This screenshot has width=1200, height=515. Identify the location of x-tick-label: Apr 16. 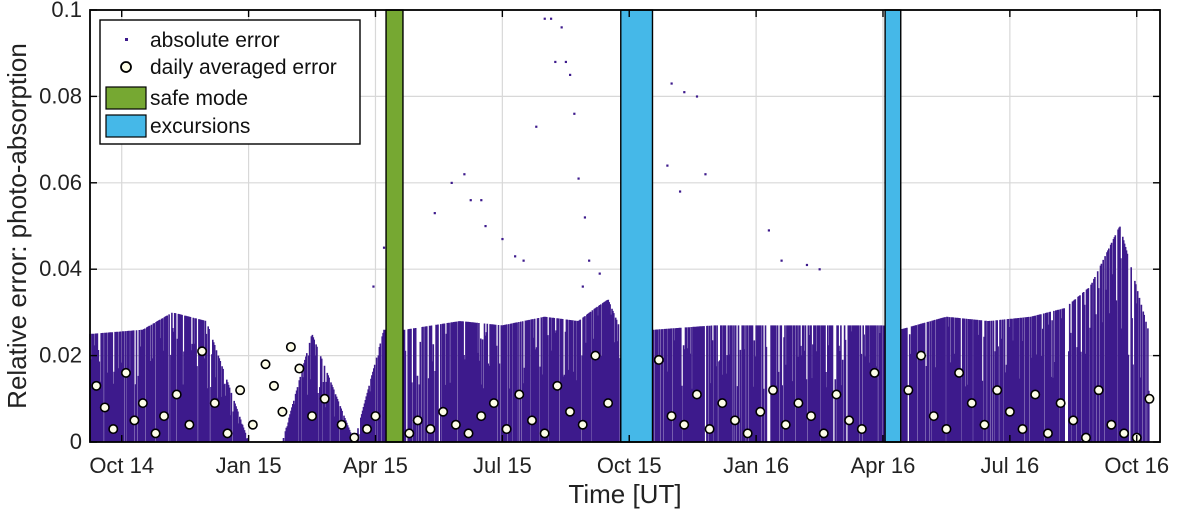
(883, 465).